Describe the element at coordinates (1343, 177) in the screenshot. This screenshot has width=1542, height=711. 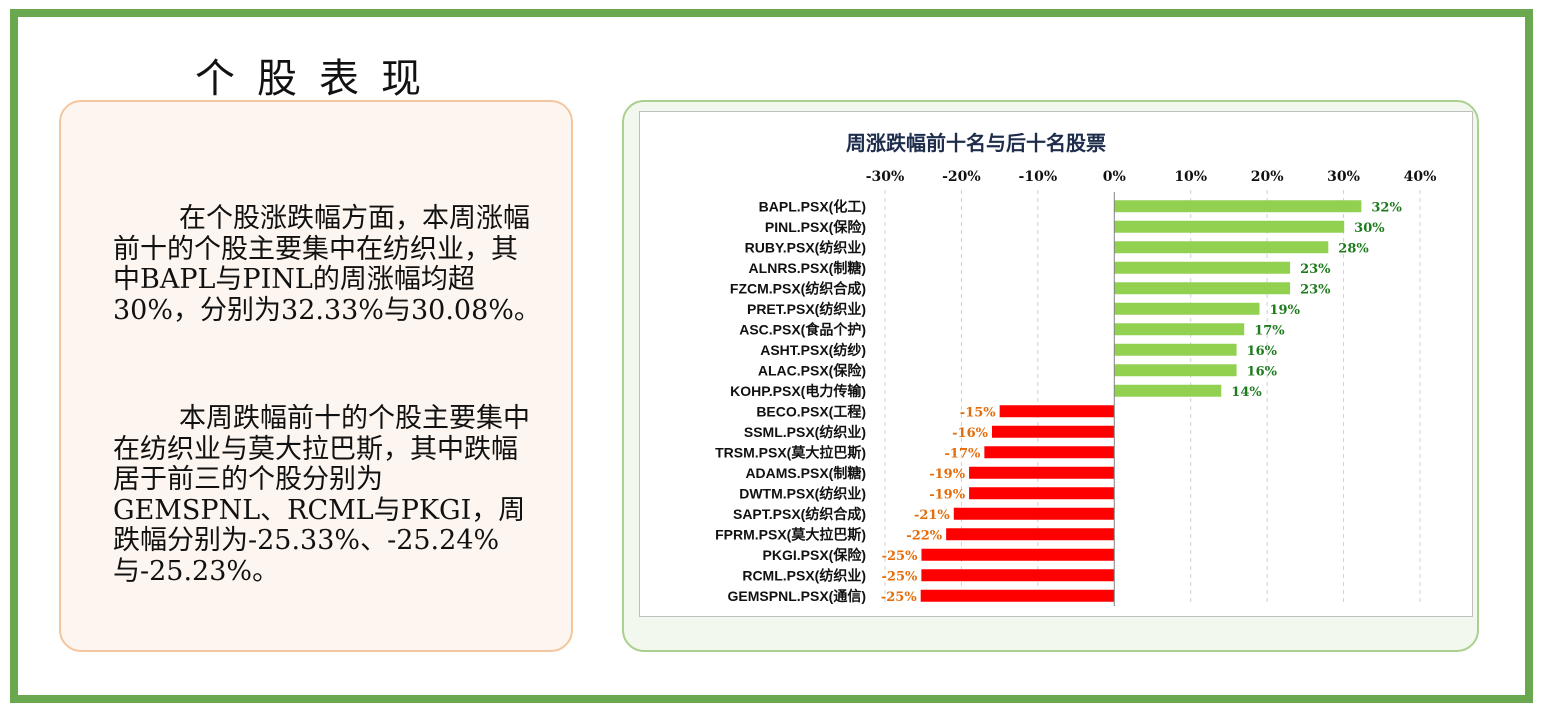
I see `x-tick-label: 30%` at that location.